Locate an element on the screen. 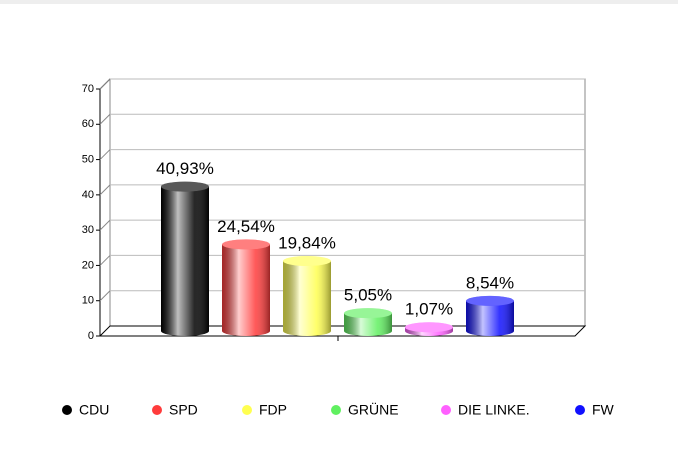 Image resolution: width=678 pixels, height=450 pixels. value-label: 1,07% is located at coordinates (429, 309).